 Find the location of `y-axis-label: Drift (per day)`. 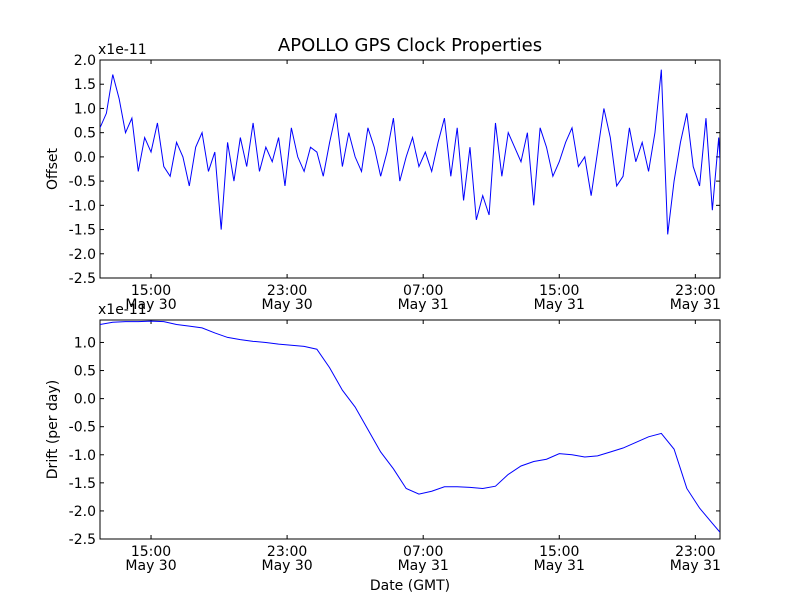

y-axis-label: Drift (per day) is located at coordinates (53, 429).